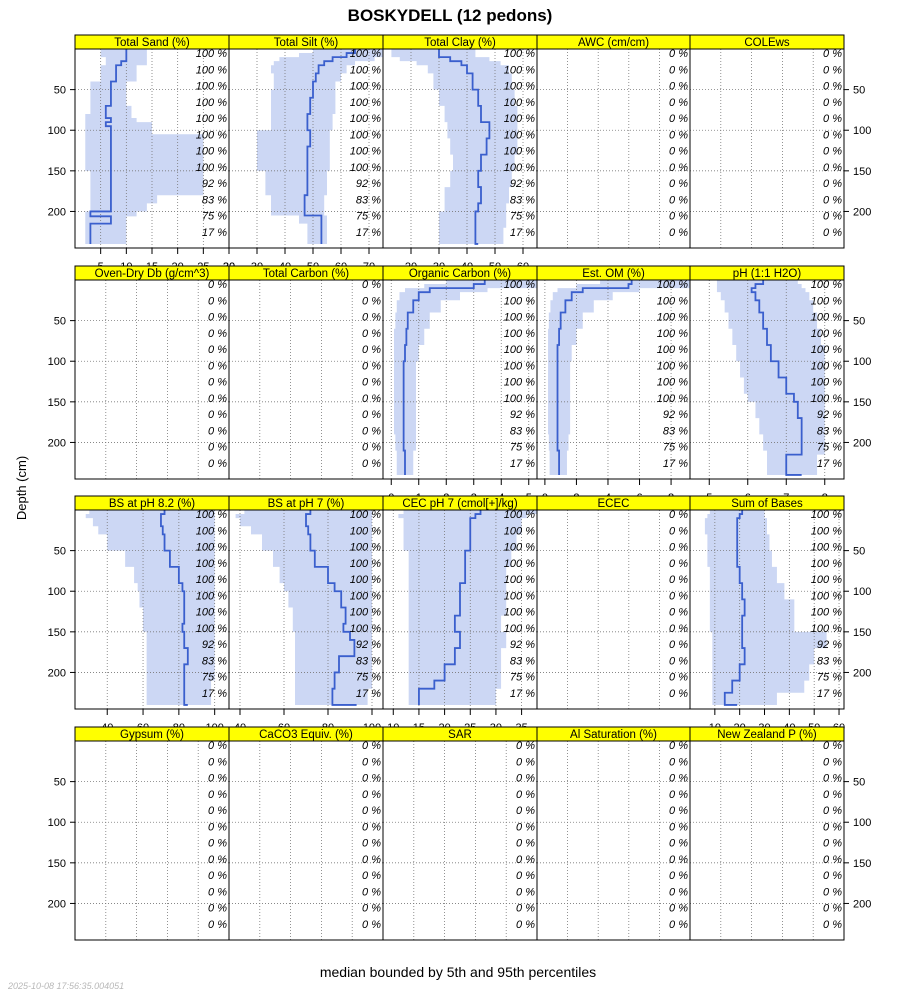  I want to click on panel-title: pH (1:1 H2O), so click(767, 274).